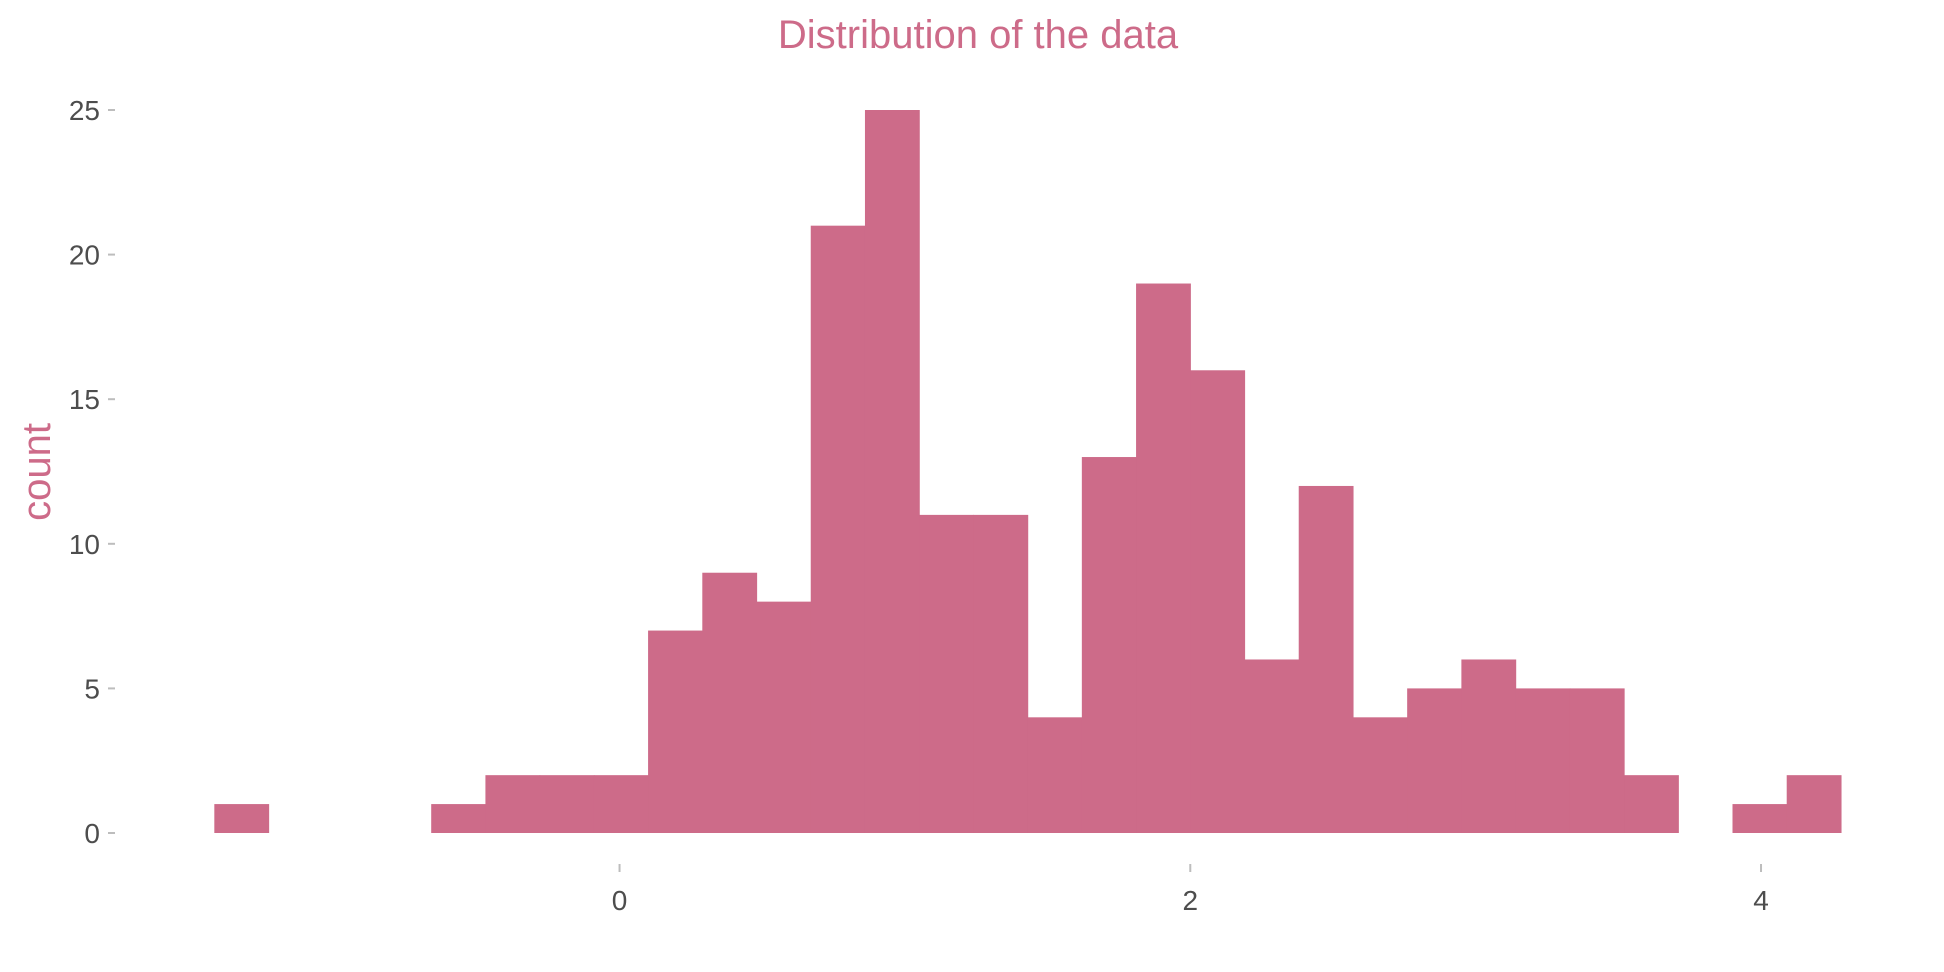 Image resolution: width=1944 pixels, height=972 pixels. I want to click on x-tick-label: 0, so click(620, 900).